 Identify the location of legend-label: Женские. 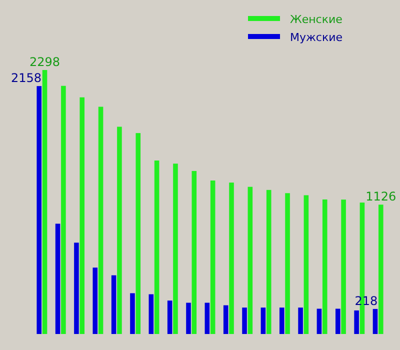
(316, 19).